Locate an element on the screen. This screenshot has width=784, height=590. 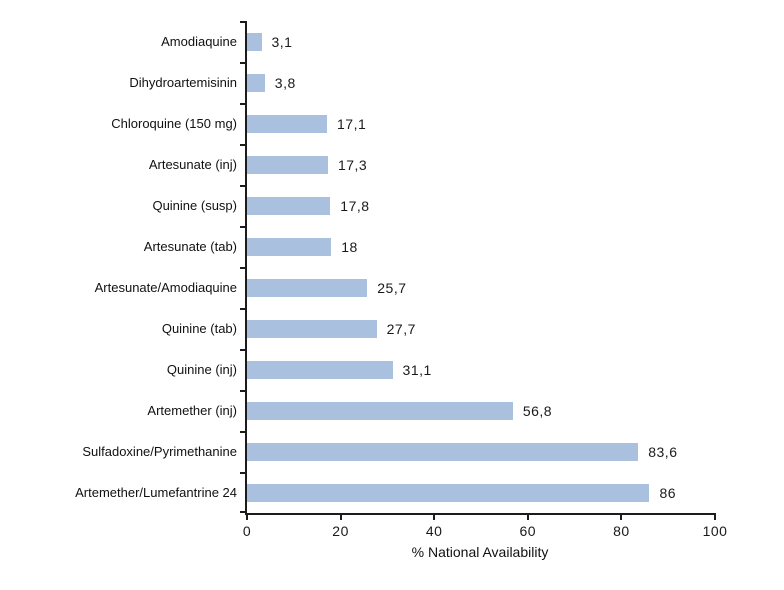
category-label: Quinine (tab) is located at coordinates (199, 328).